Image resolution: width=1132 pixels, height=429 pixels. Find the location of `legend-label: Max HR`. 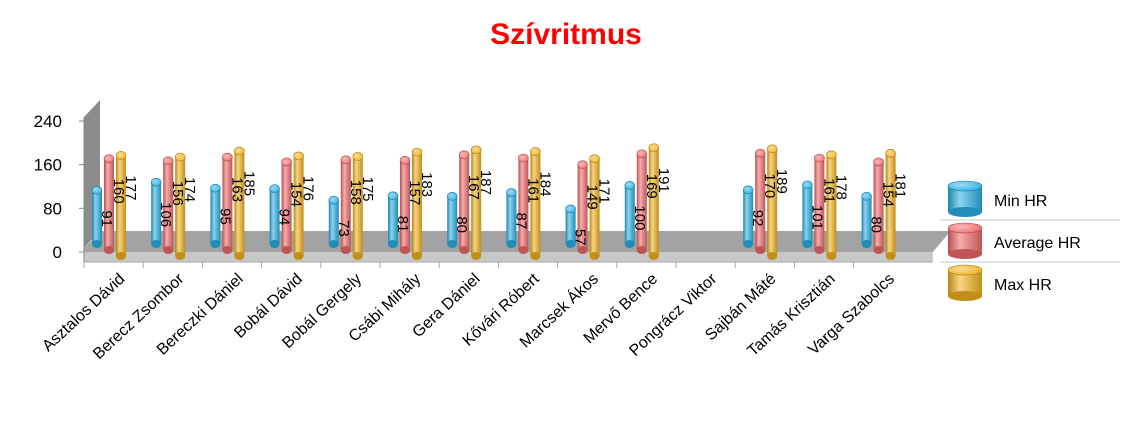

legend-label: Max HR is located at coordinates (1023, 285).